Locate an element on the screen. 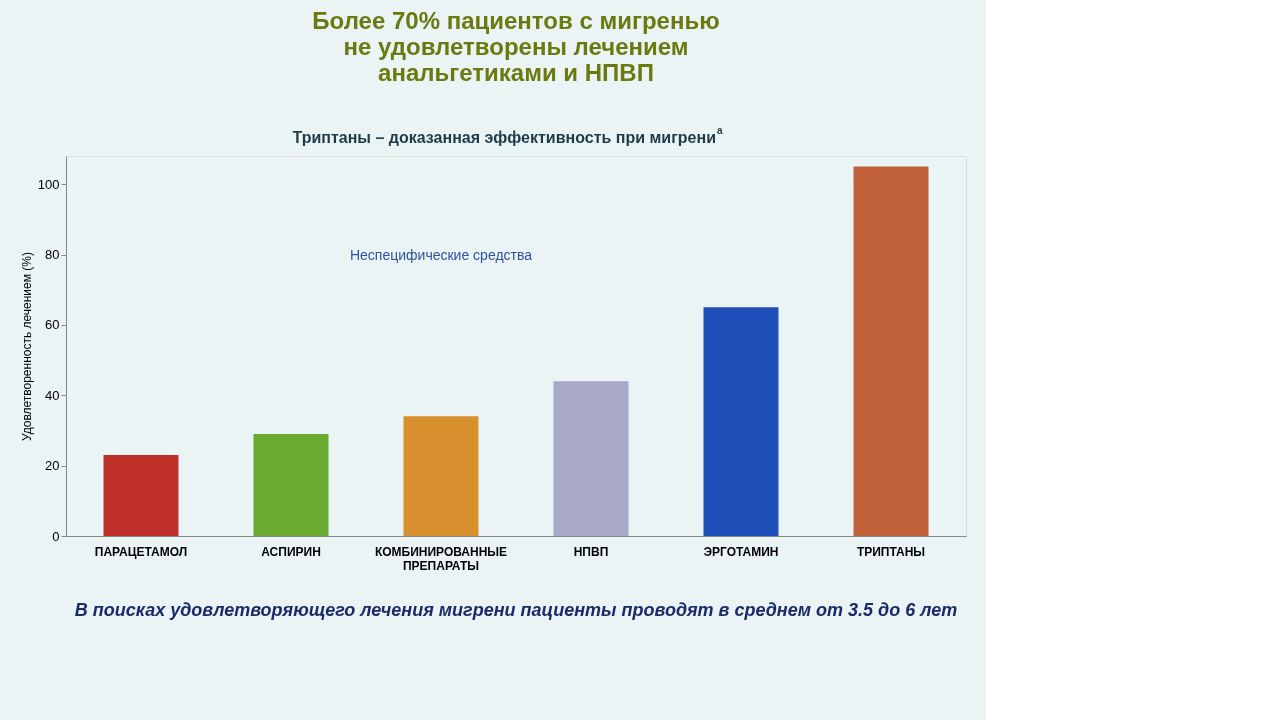 Image resolution: width=1280 pixels, height=720 pixels. x-tick-label: ТРИПТАНЫ is located at coordinates (891, 551).